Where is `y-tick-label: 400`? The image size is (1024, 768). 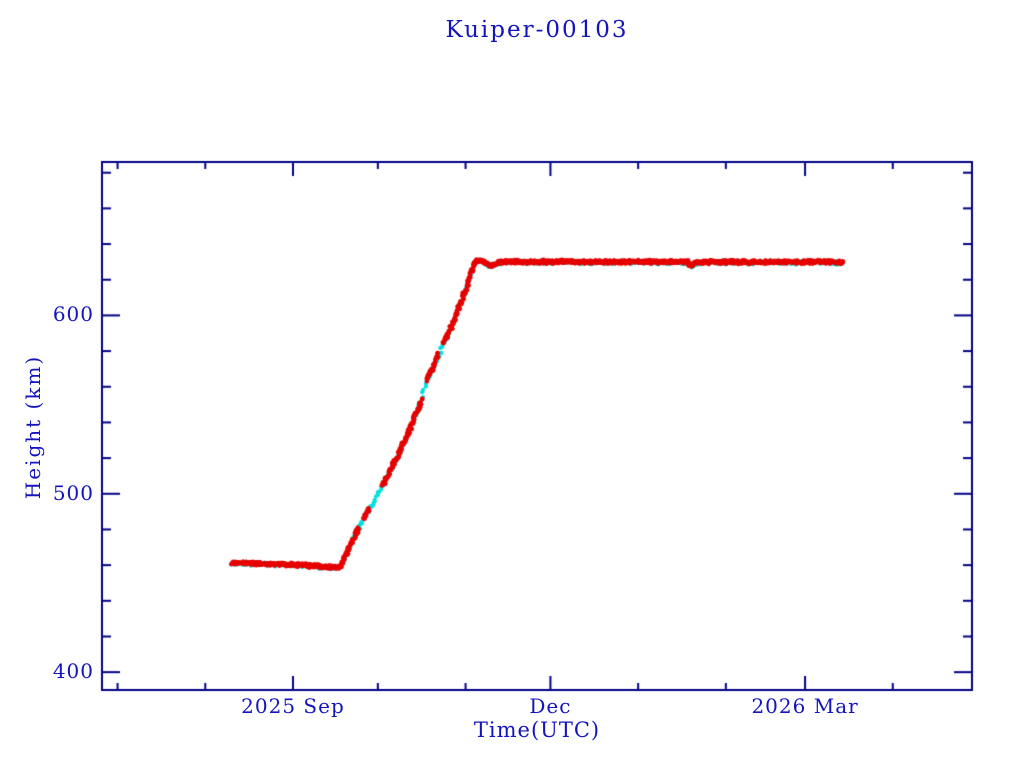
y-tick-label: 400 is located at coordinates (73, 671).